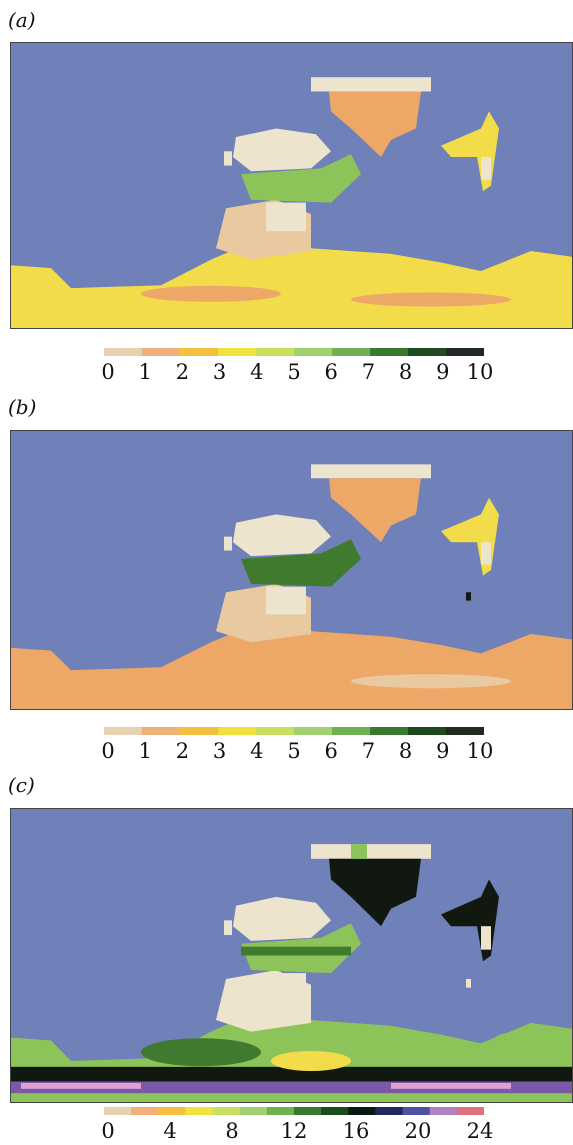 This screenshot has width=573, height=1145. I want to click on colorbar-tick-label: 16, so click(356, 1131).